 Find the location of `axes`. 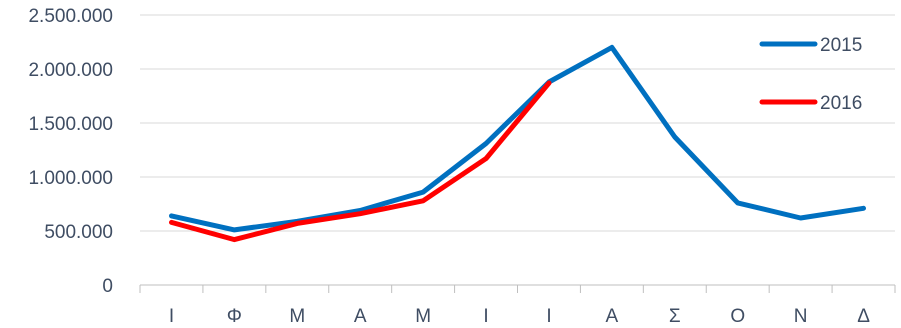

axes is located at coordinates (517, 288).